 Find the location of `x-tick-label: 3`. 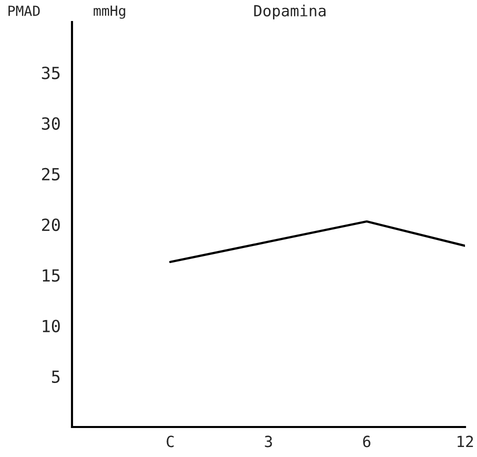

x-tick-label: 3 is located at coordinates (268, 442).